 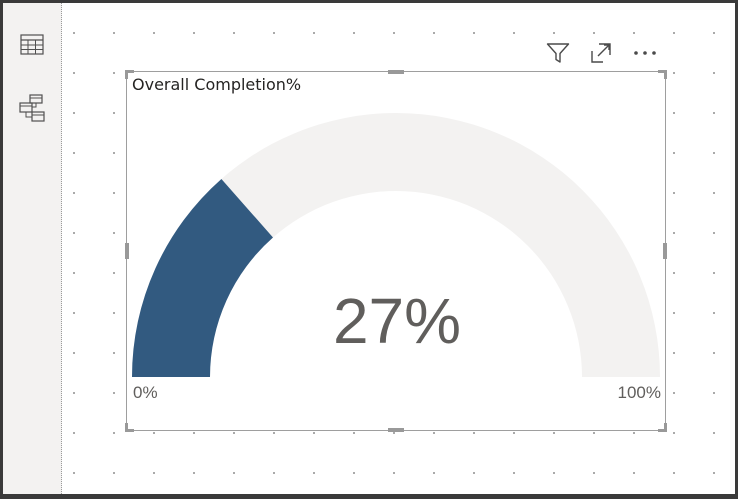 I want to click on focus-mode-icon, so click(x=601, y=53).